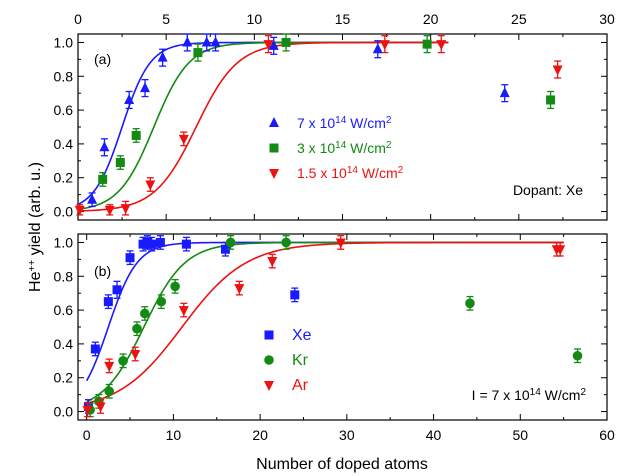  What do you see at coordinates (87, 435) in the screenshot?
I see `bottom-x-tick-label: 0` at bounding box center [87, 435].